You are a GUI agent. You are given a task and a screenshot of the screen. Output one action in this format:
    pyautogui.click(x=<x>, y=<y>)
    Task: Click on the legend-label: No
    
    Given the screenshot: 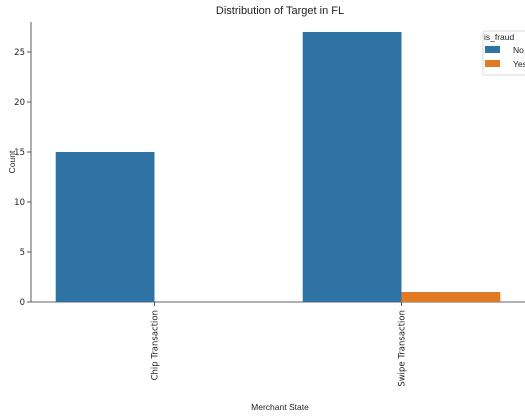 What is the action you would take?
    pyautogui.click(x=518, y=50)
    